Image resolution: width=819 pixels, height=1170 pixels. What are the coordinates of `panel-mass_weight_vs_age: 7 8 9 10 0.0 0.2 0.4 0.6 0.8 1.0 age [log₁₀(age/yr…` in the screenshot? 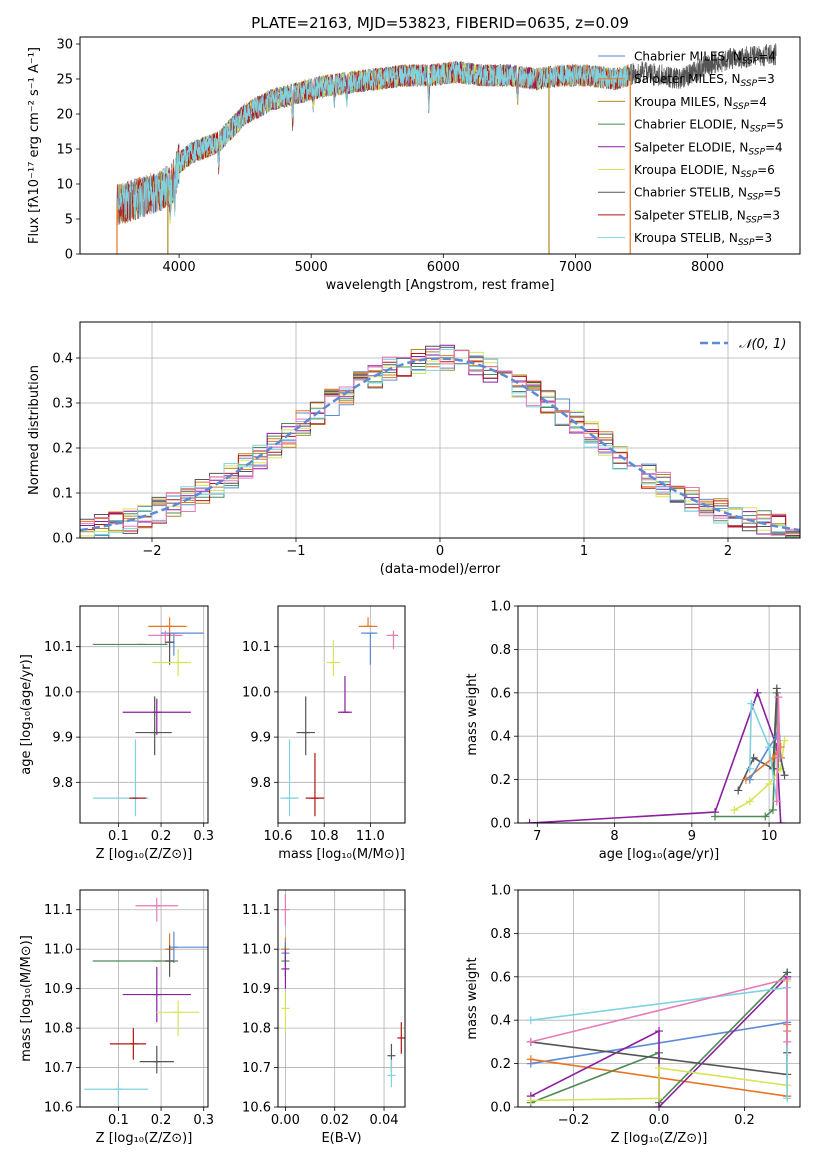 It's located at (633, 731).